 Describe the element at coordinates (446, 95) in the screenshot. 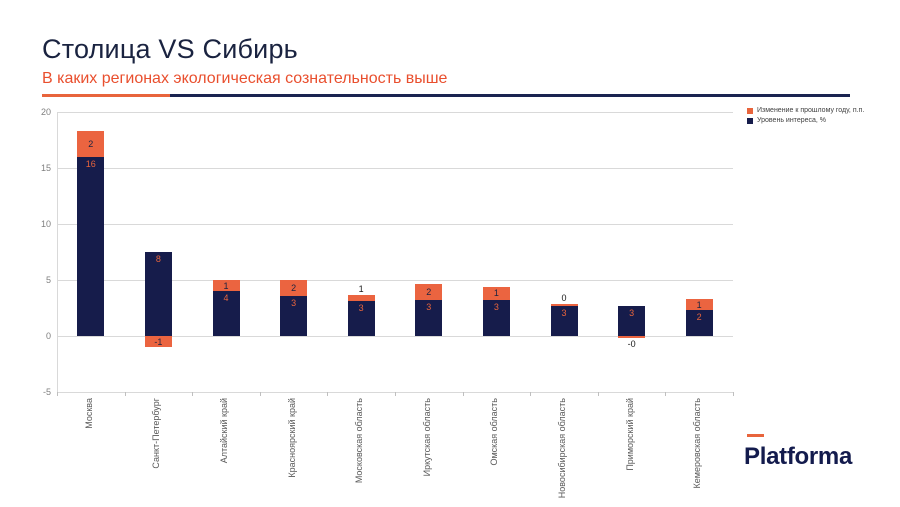

I see `header-divider` at that location.